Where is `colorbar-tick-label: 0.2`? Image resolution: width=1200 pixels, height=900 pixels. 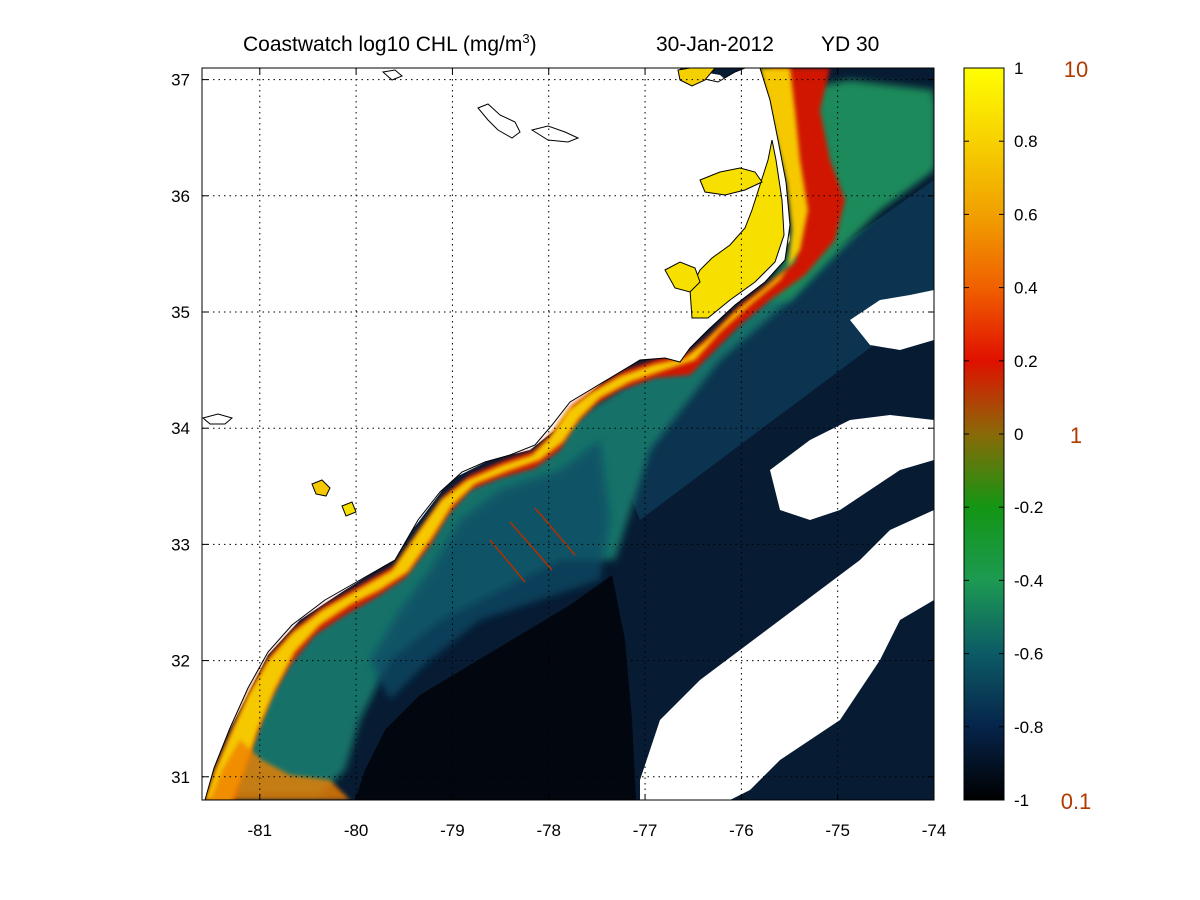 colorbar-tick-label: 0.2 is located at coordinates (1026, 361).